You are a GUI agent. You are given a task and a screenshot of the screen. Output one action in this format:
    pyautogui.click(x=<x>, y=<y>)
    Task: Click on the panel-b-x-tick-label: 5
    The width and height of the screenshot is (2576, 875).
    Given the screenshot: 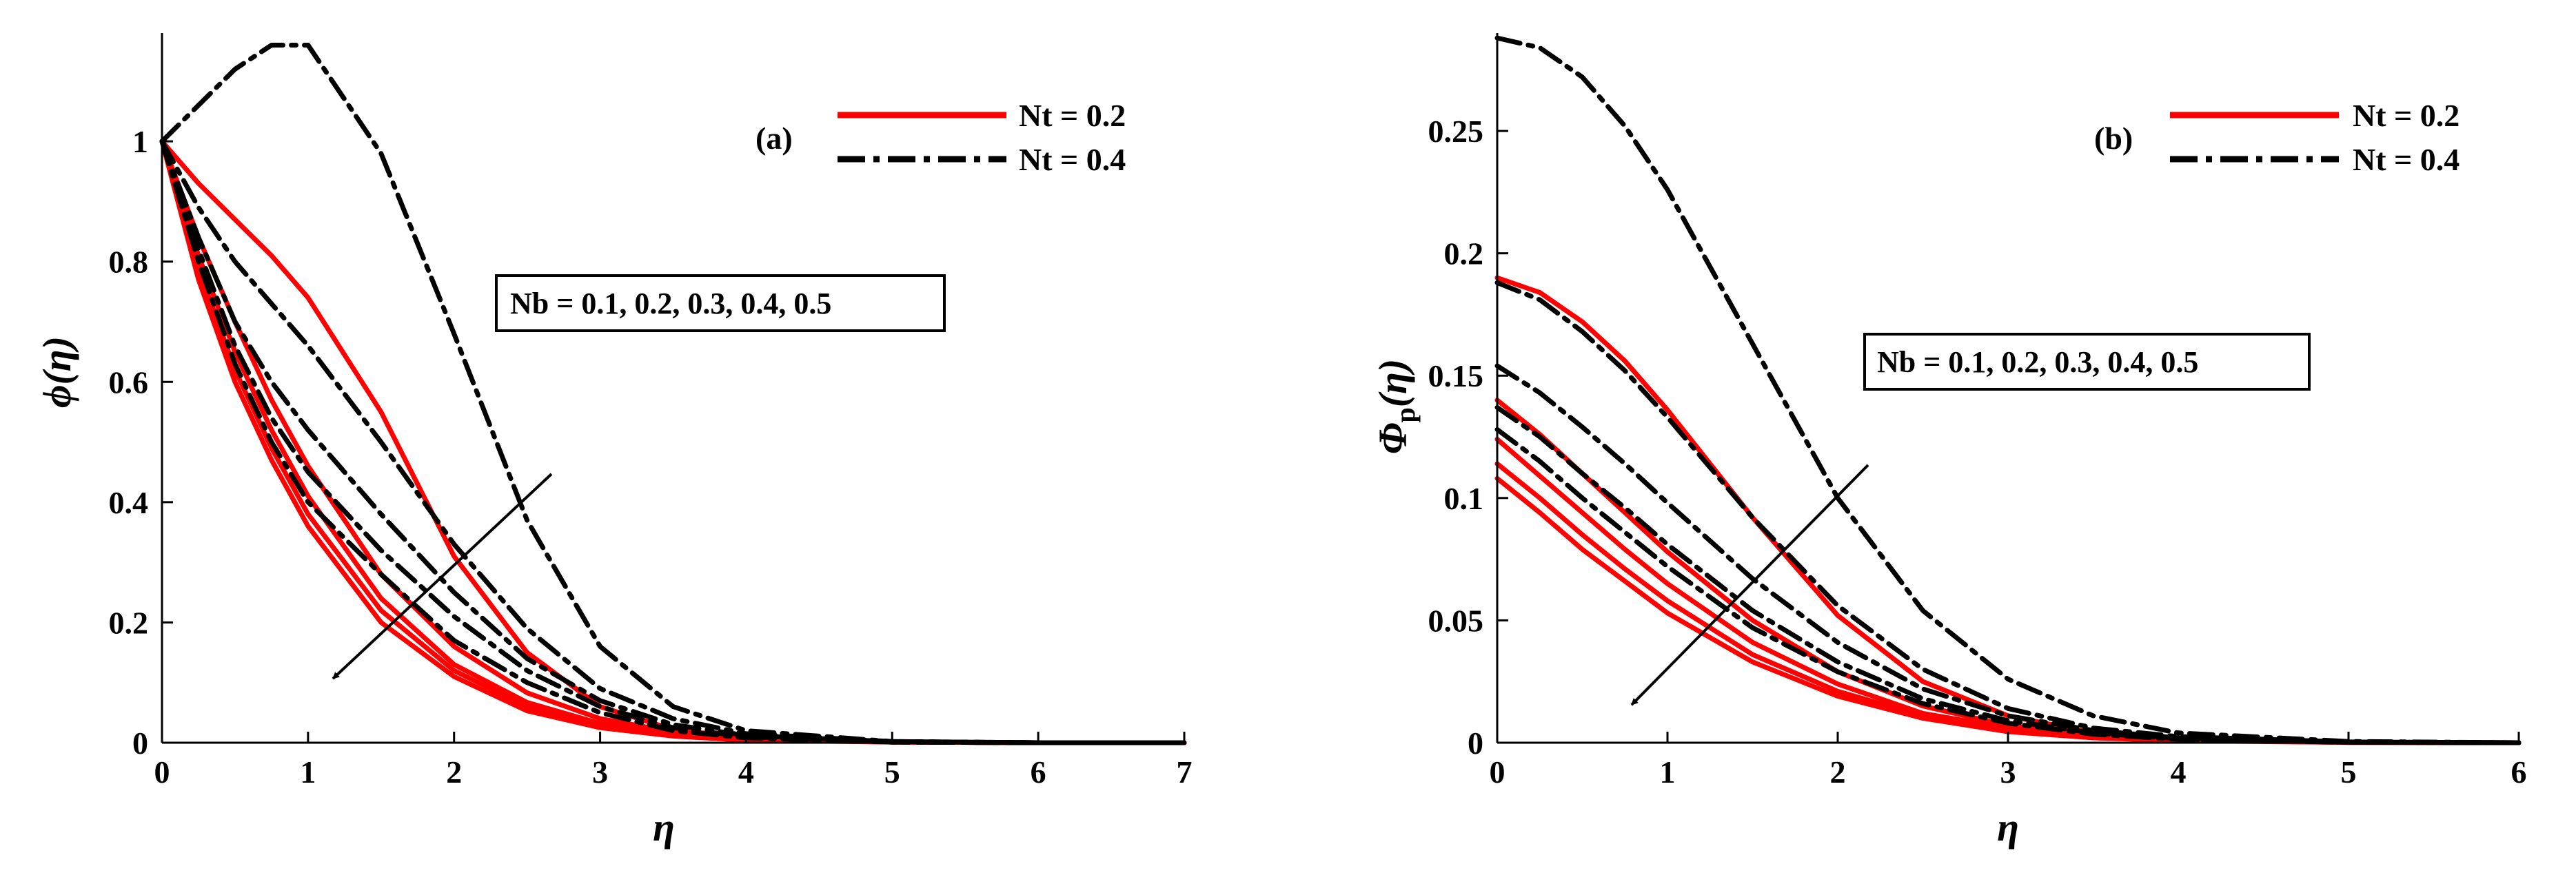 What is the action you would take?
    pyautogui.click(x=2349, y=772)
    